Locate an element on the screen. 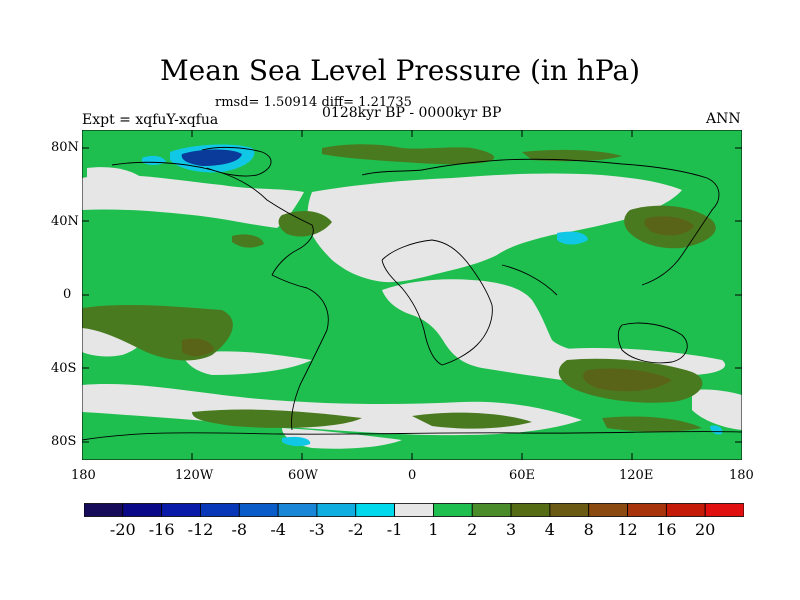 This screenshot has height=600, width=800. lon-label-0: 0 is located at coordinates (412, 475).